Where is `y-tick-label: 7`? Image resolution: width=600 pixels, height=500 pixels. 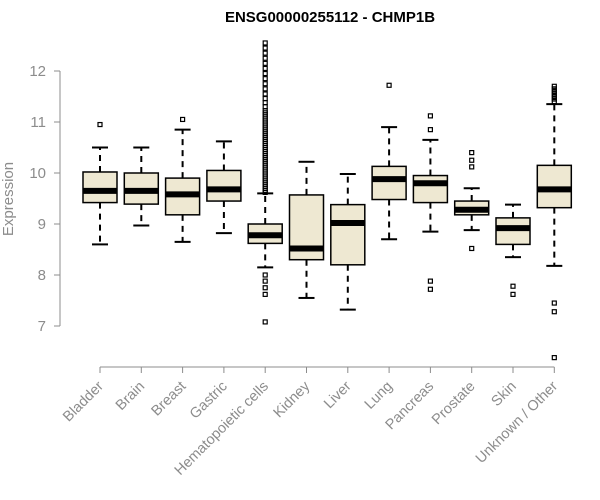 y-tick-label: 7 is located at coordinates (42, 326).